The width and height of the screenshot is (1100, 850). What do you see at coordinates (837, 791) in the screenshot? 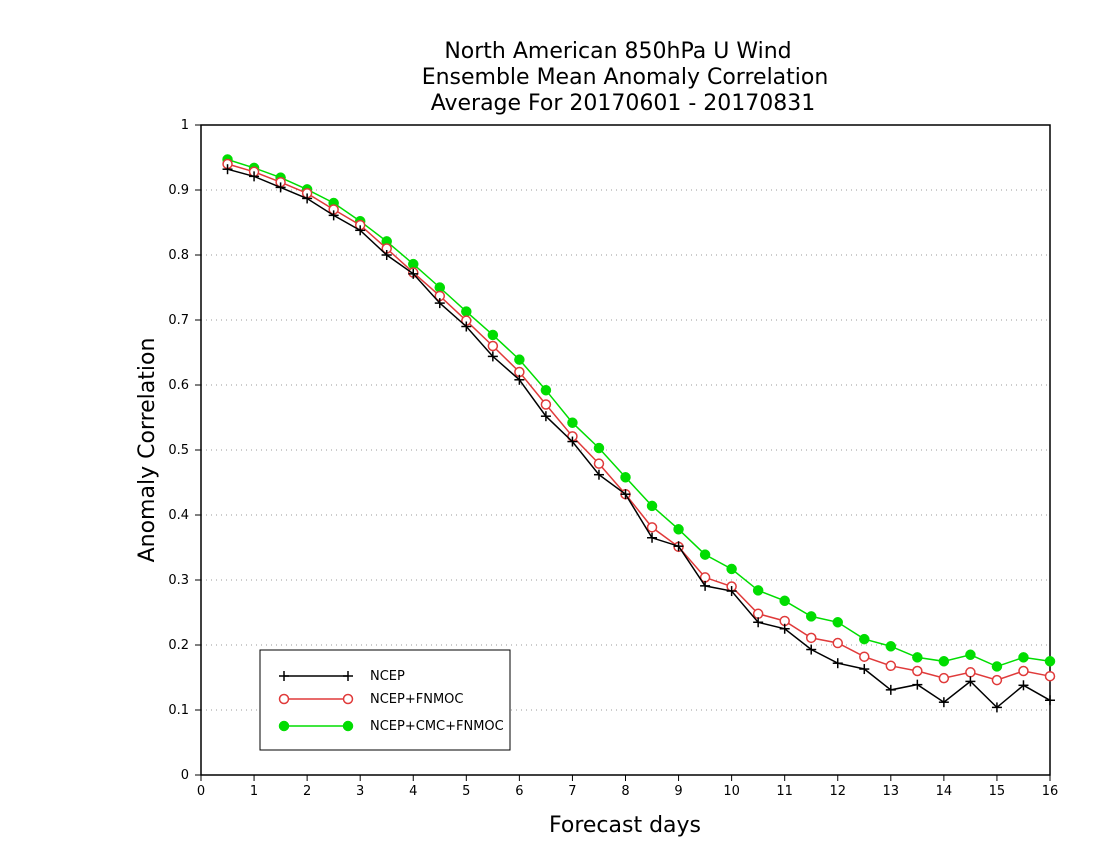
I see `x-tick-label-12: 12` at bounding box center [837, 791].